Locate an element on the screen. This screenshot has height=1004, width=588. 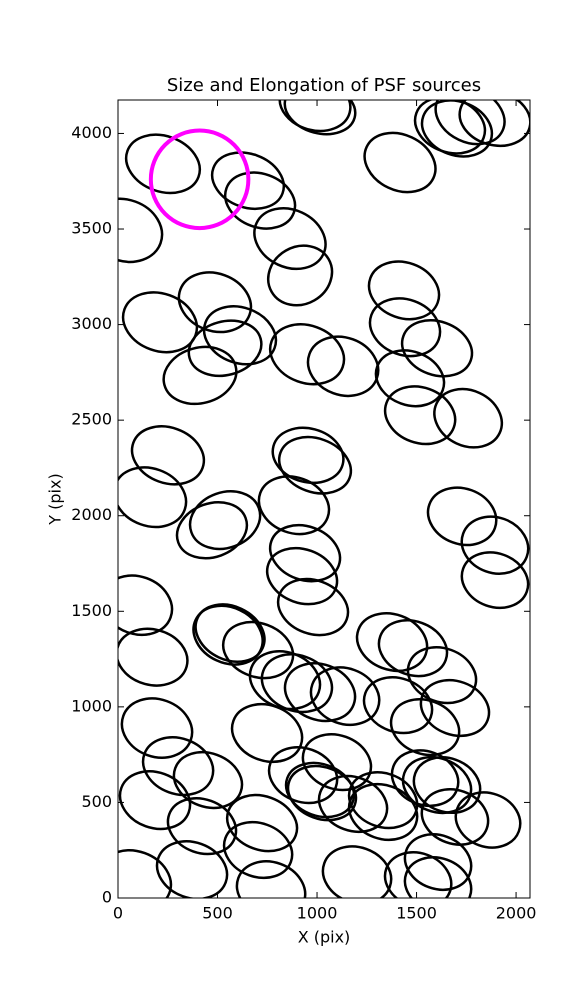
y-tick-label: 3500 is located at coordinates (91, 228).